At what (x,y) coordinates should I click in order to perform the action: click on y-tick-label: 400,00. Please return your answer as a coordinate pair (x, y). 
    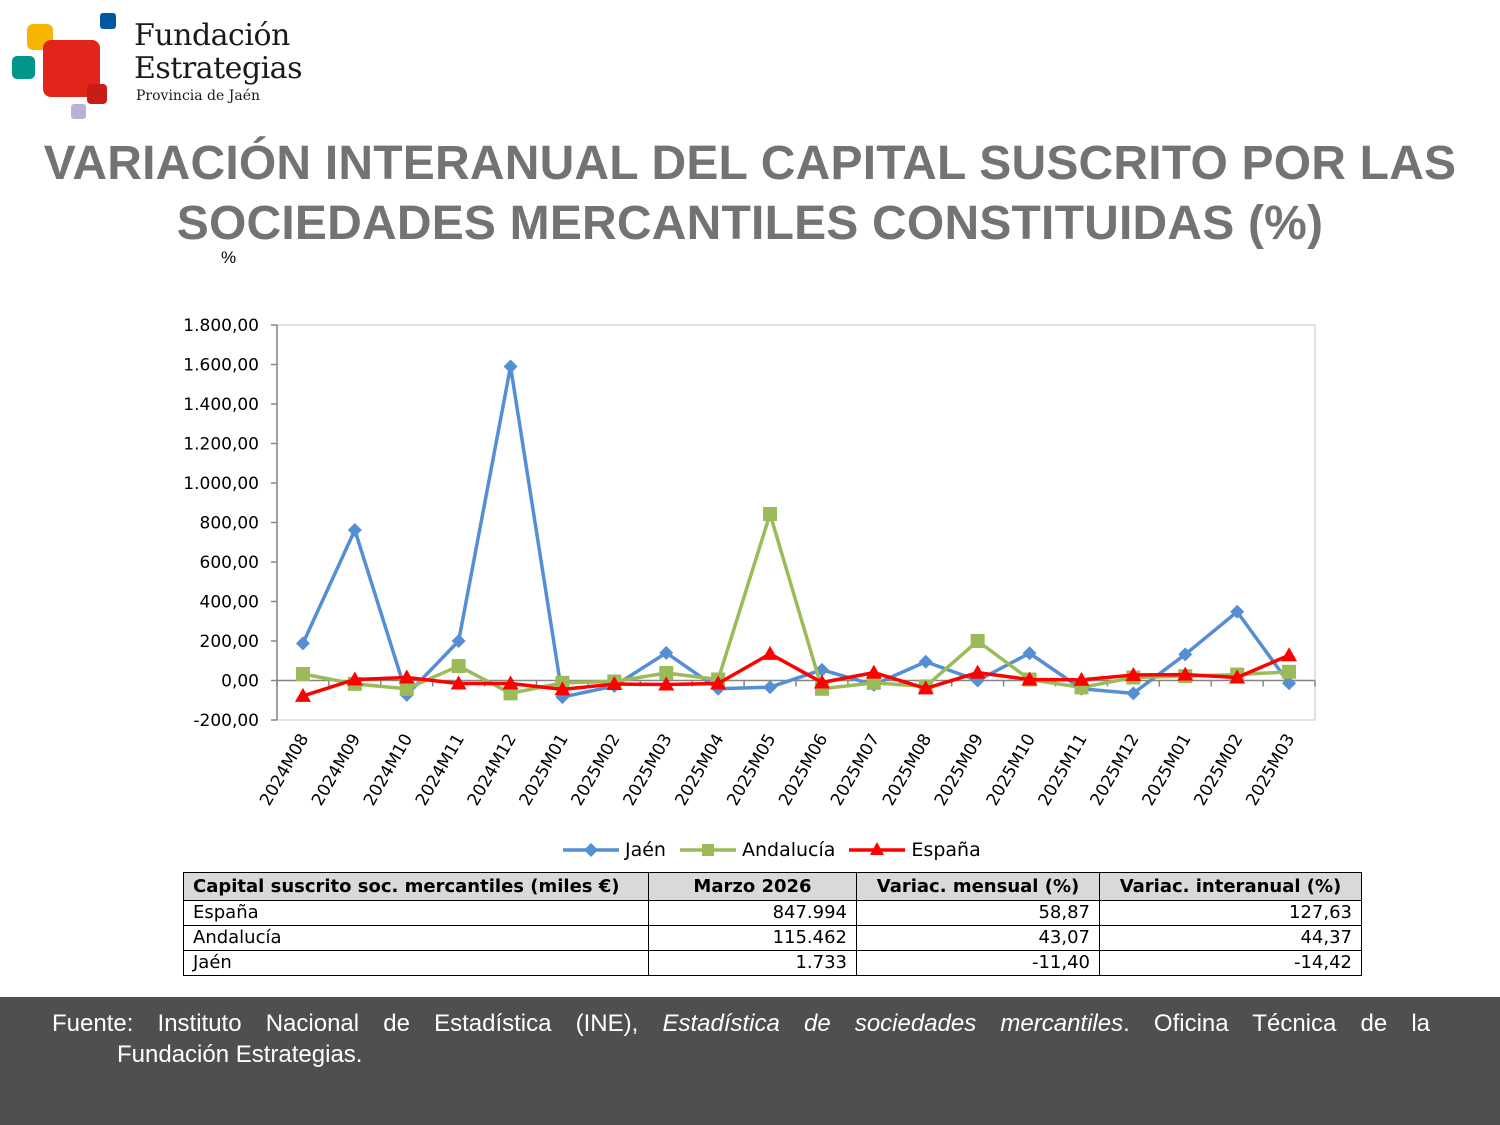
    Looking at the image, I should click on (229, 603).